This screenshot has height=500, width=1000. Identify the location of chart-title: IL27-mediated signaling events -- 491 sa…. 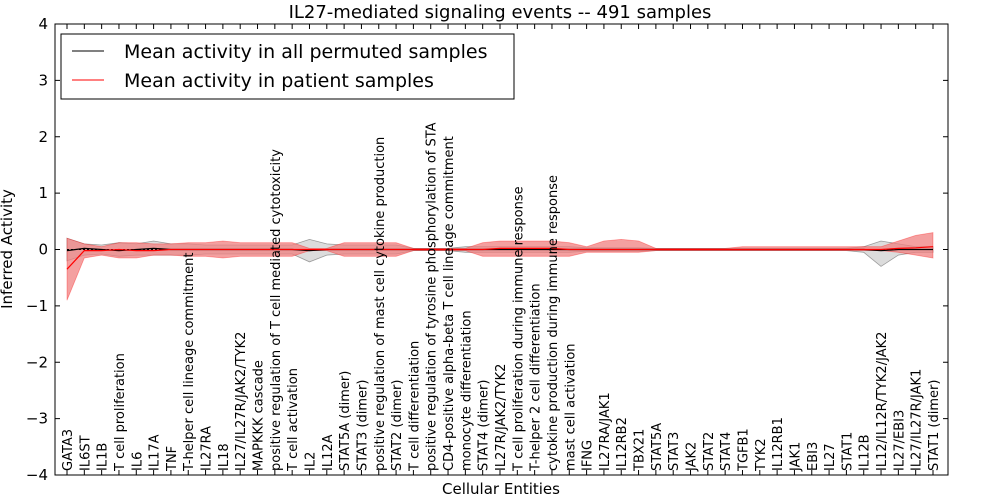
(500, 12).